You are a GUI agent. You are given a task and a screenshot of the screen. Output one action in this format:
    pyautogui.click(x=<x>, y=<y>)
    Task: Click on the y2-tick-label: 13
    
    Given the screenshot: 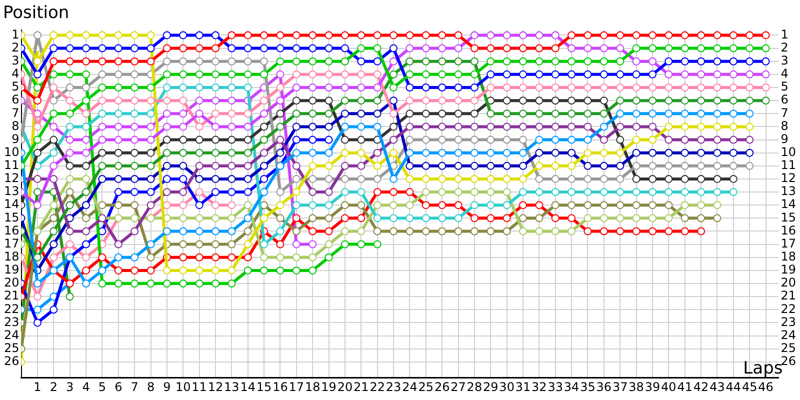 What is the action you would take?
    pyautogui.click(x=788, y=191)
    